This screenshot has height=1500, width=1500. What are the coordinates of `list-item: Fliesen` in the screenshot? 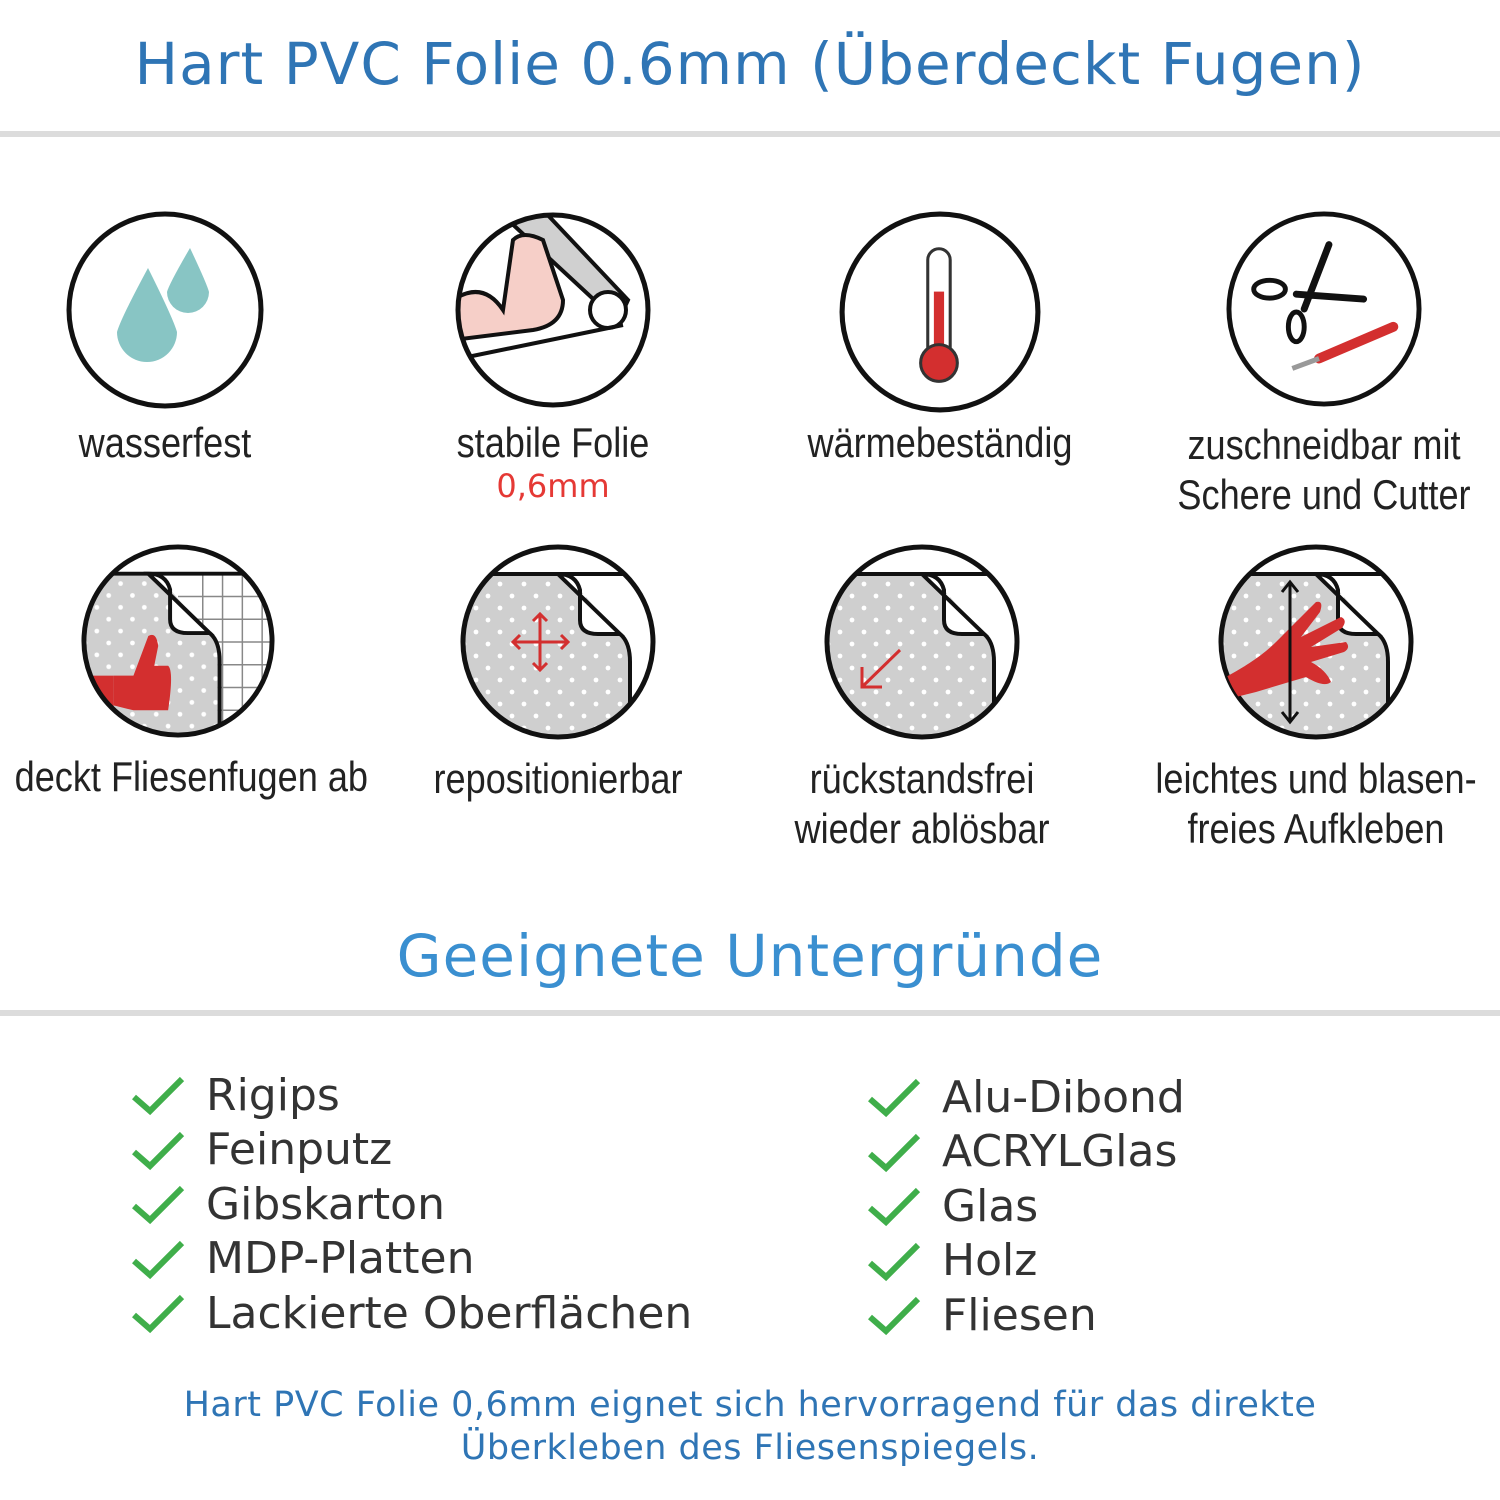 It's located at (1025, 1315).